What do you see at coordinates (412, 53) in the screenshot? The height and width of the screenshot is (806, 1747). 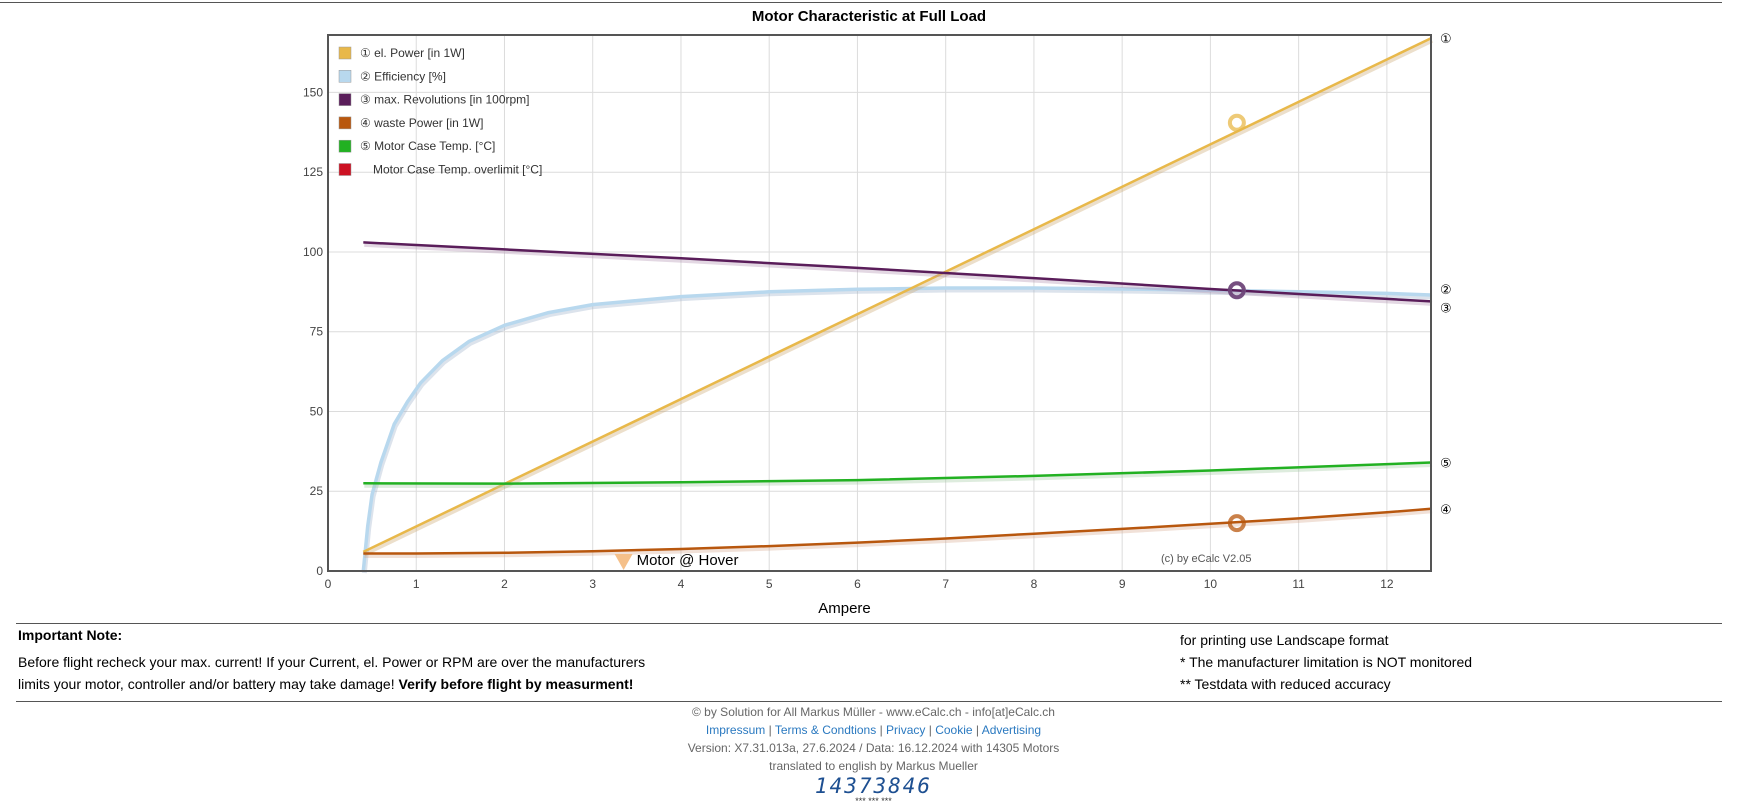 I see `legend-item: ① el. Power [in 1W]` at bounding box center [412, 53].